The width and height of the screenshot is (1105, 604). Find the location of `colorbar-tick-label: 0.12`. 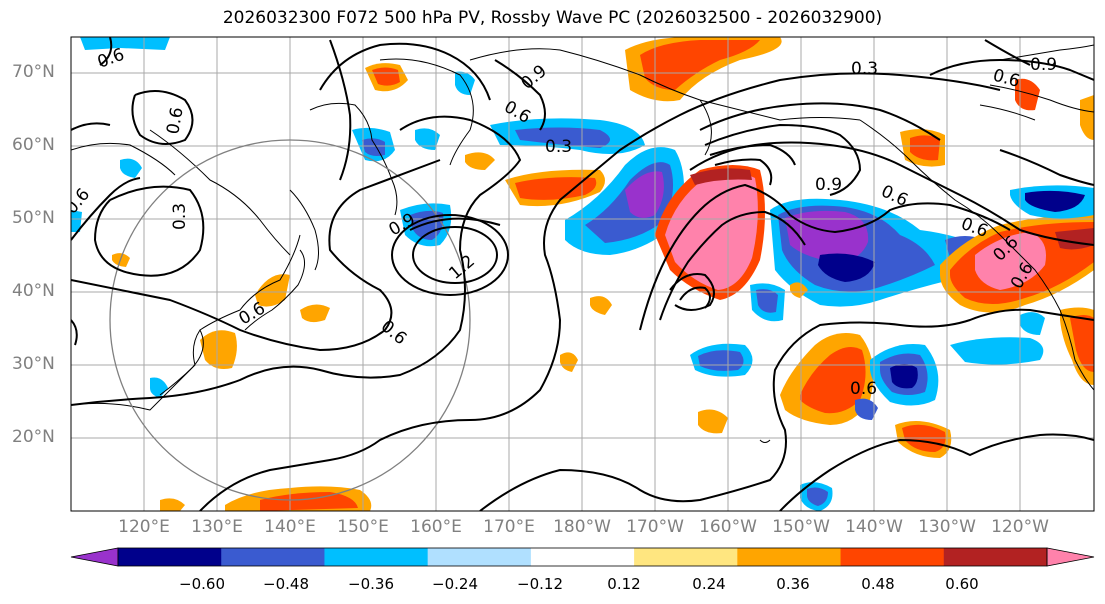

colorbar-tick-label: 0.12 is located at coordinates (624, 584).